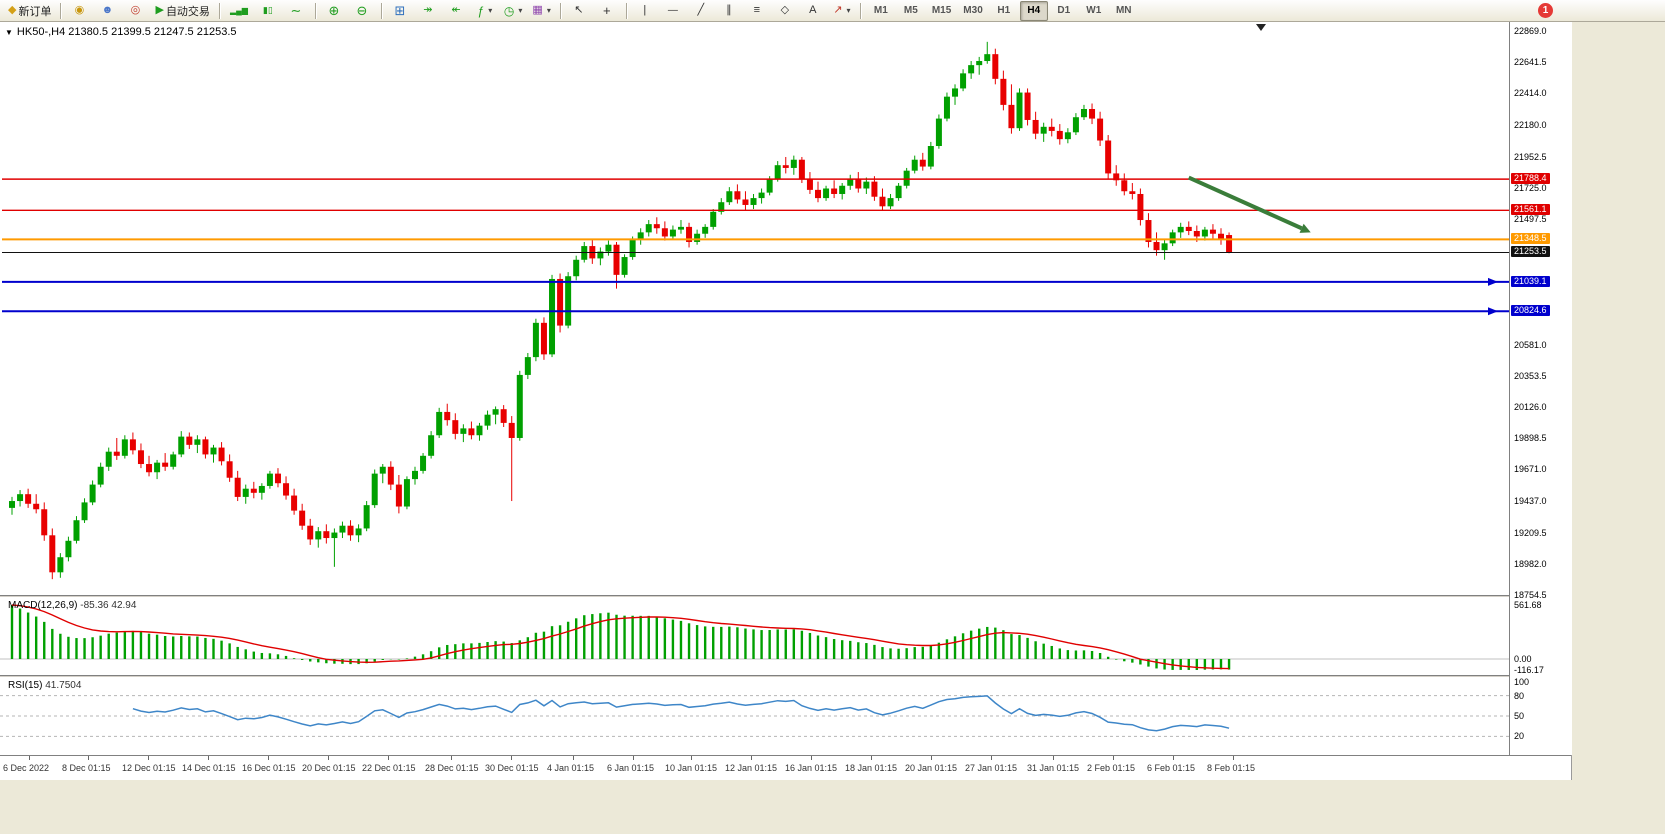 This screenshot has height=834, width=1665. Describe the element at coordinates (1053, 768) in the screenshot. I see `time-axis-label: 31 Jan 01:15` at that location.